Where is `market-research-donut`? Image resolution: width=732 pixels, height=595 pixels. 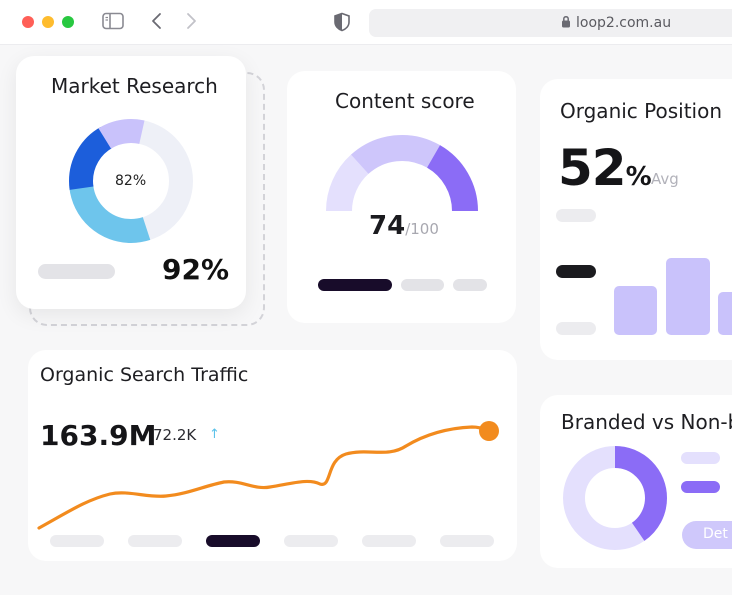
market-research-donut is located at coordinates (131, 181).